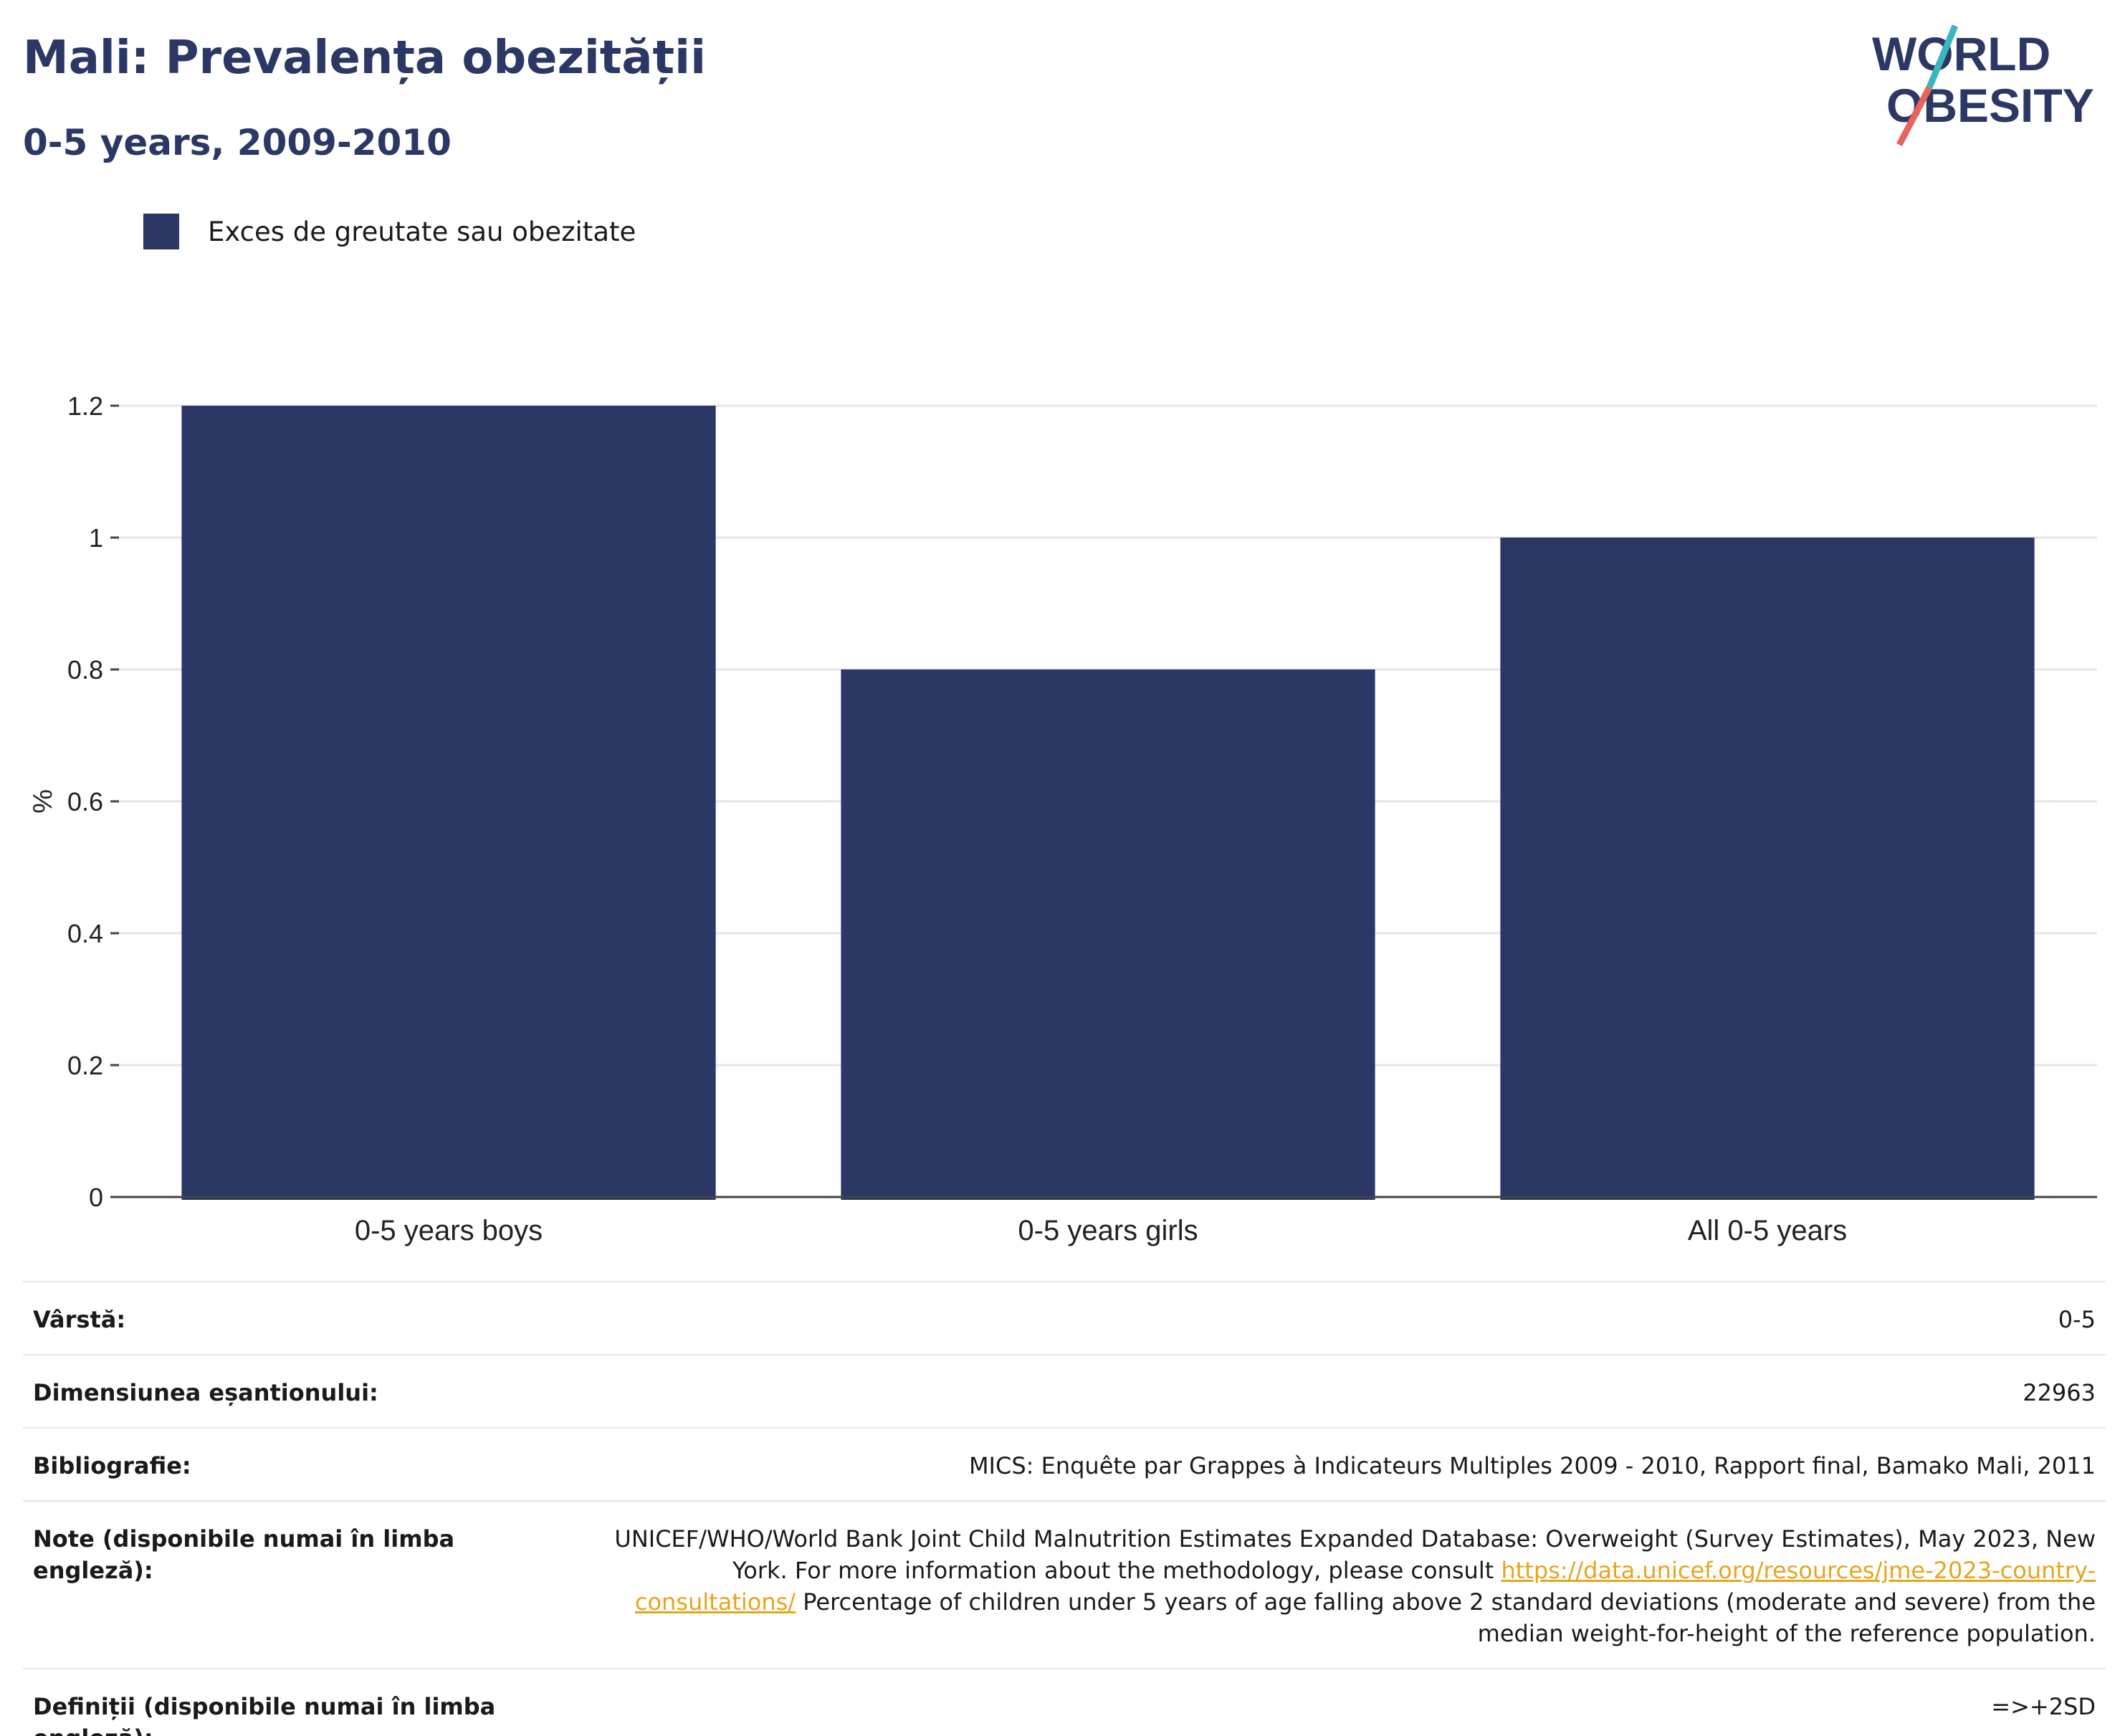 The image size is (2120, 1736). Describe the element at coordinates (1943, 56) in the screenshot. I see `logo-slash-top` at that location.